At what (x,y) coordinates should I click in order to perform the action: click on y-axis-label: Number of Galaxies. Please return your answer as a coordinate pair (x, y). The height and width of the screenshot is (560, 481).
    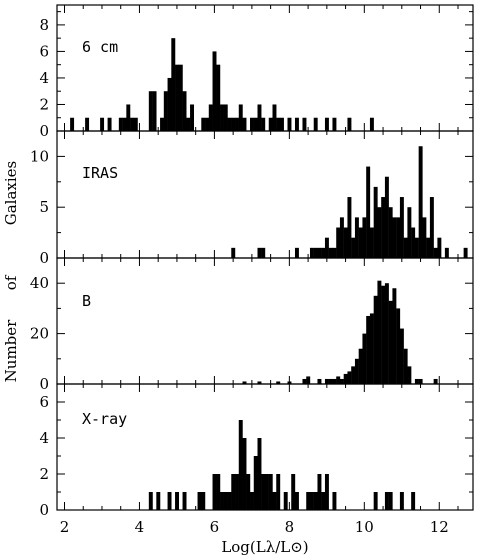
    Looking at the image, I should click on (11, 272).